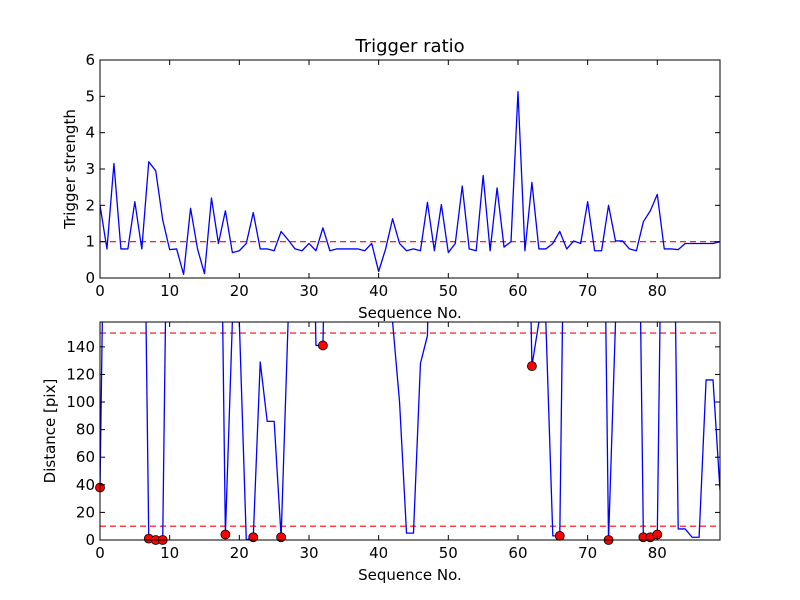 Image resolution: width=800 pixels, height=600 pixels. Describe the element at coordinates (85, 485) in the screenshot. I see `y-tick-label: 40` at that location.